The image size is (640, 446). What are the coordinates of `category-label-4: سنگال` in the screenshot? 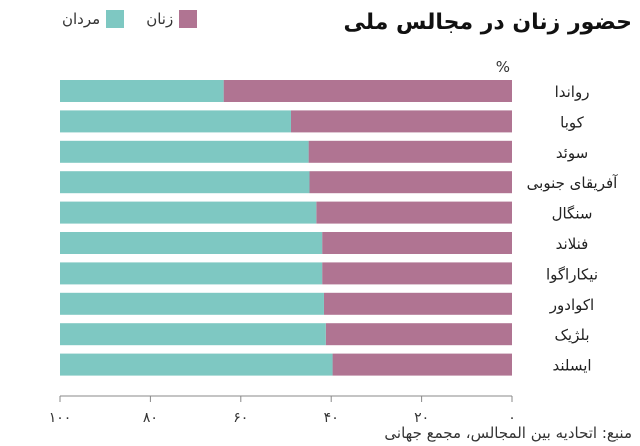 It's located at (572, 214).